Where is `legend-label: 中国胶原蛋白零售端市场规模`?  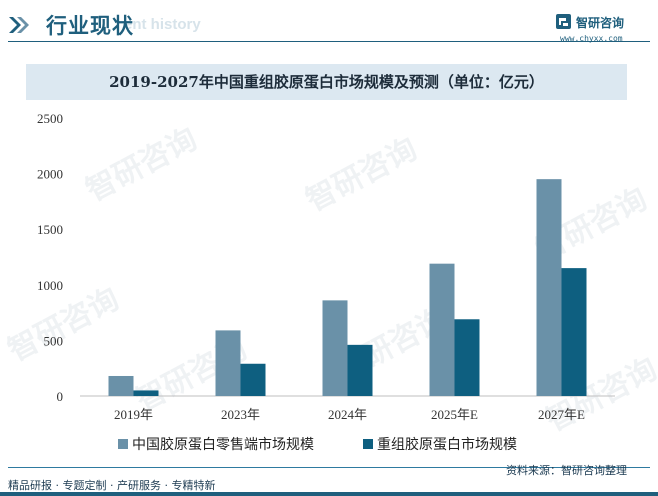
legend-label: 中国胶原蛋白零售端市场规模 is located at coordinates (223, 444).